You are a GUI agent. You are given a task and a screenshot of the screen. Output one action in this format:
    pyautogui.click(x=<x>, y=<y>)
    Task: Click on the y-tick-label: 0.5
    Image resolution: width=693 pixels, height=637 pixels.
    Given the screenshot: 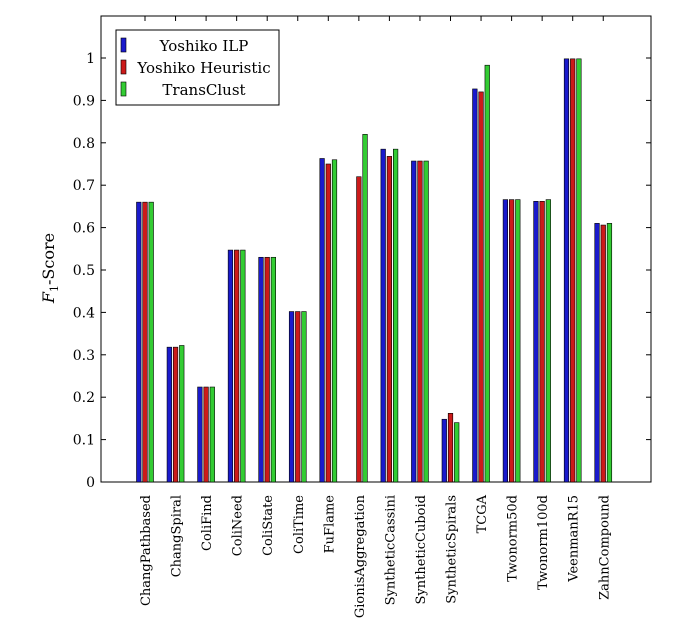 What is the action you would take?
    pyautogui.click(x=84, y=271)
    